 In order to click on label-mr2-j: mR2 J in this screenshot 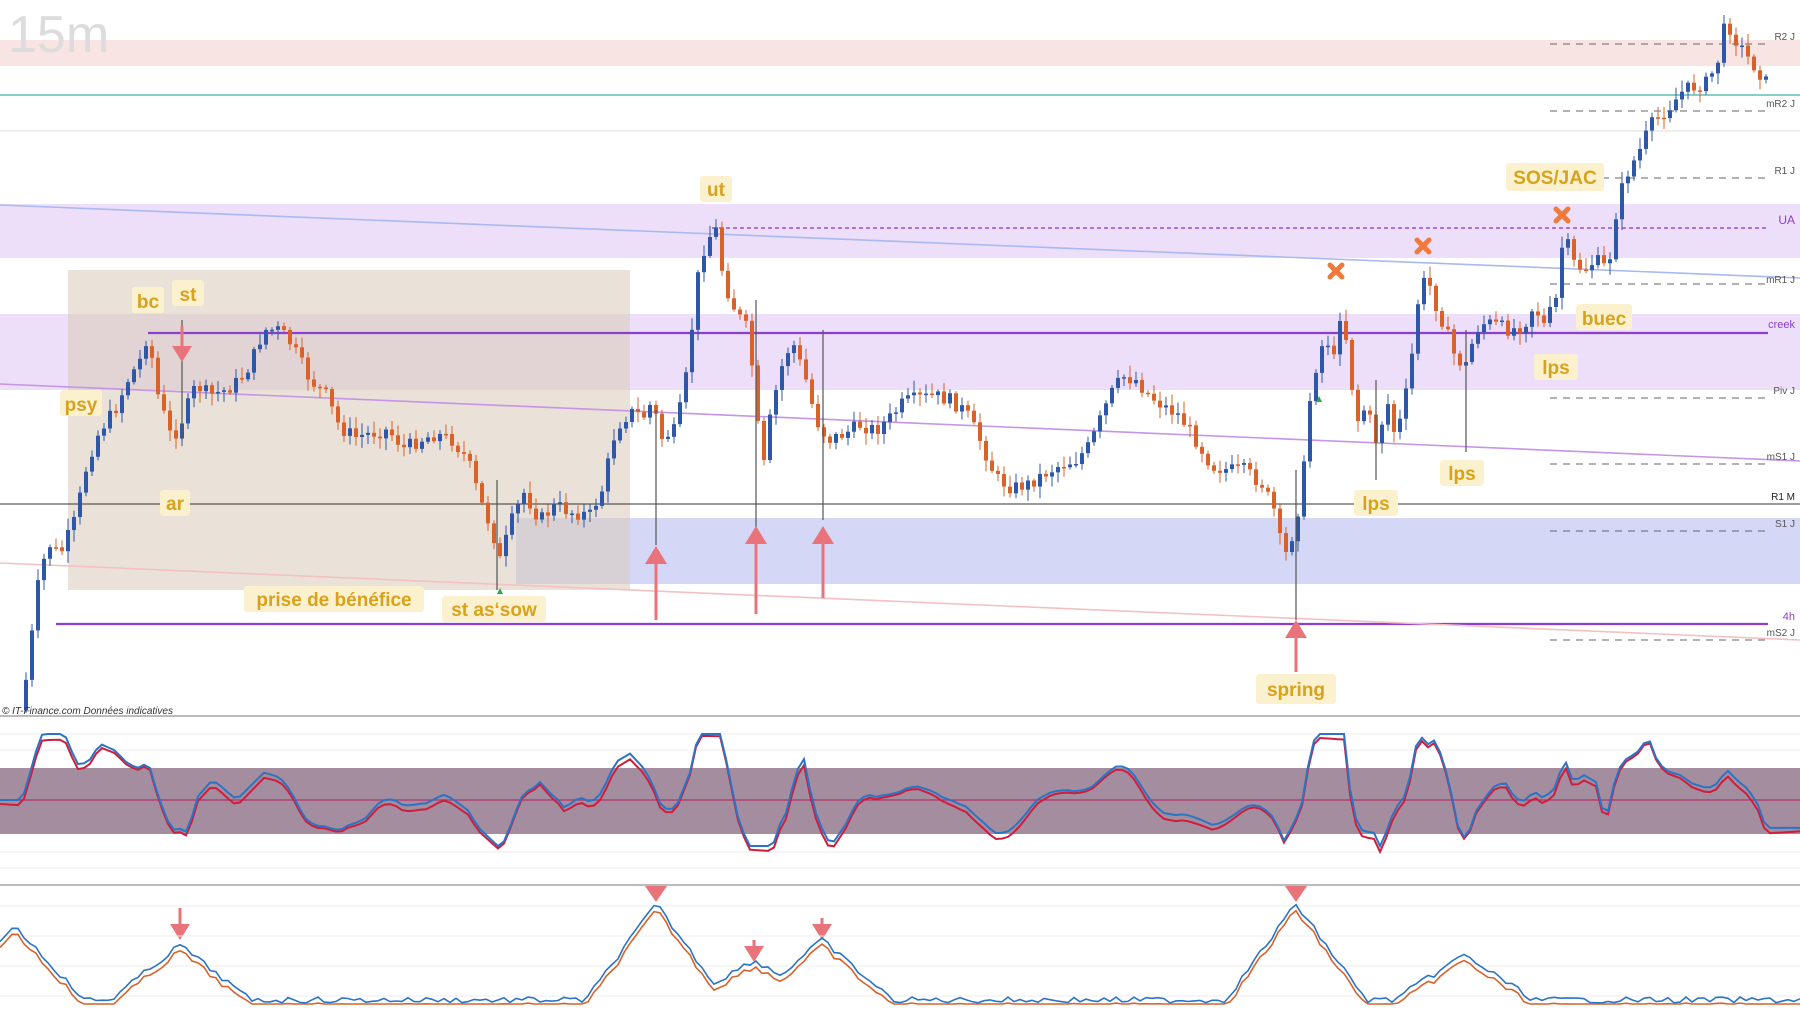, I will do `click(1780, 104)`.